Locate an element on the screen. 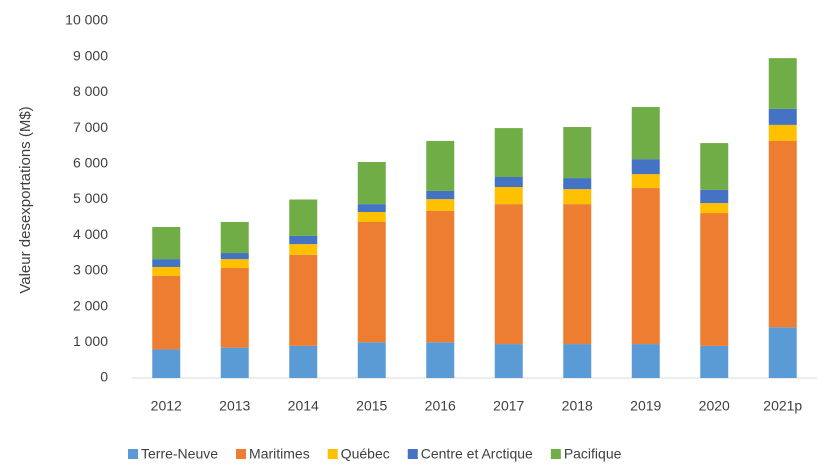 This screenshot has height=467, width=819. x-tick-label: 2020 is located at coordinates (714, 406).